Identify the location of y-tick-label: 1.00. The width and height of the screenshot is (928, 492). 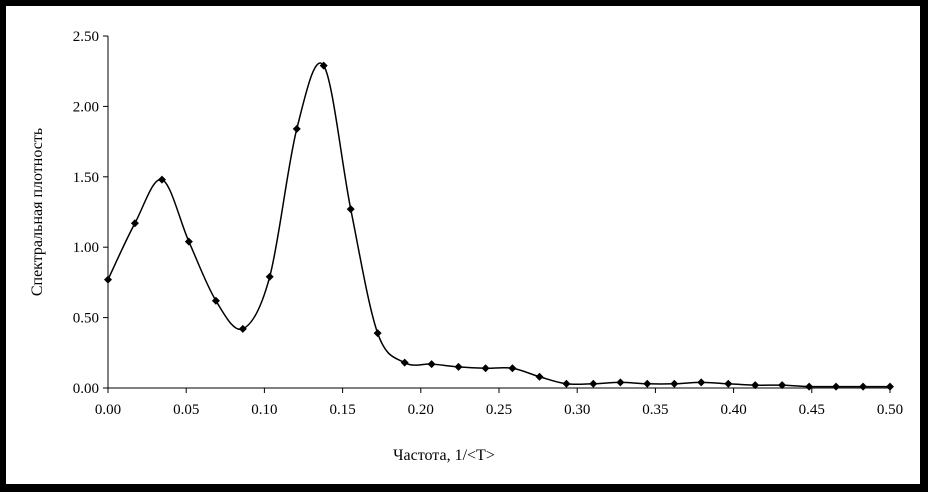
(86, 248).